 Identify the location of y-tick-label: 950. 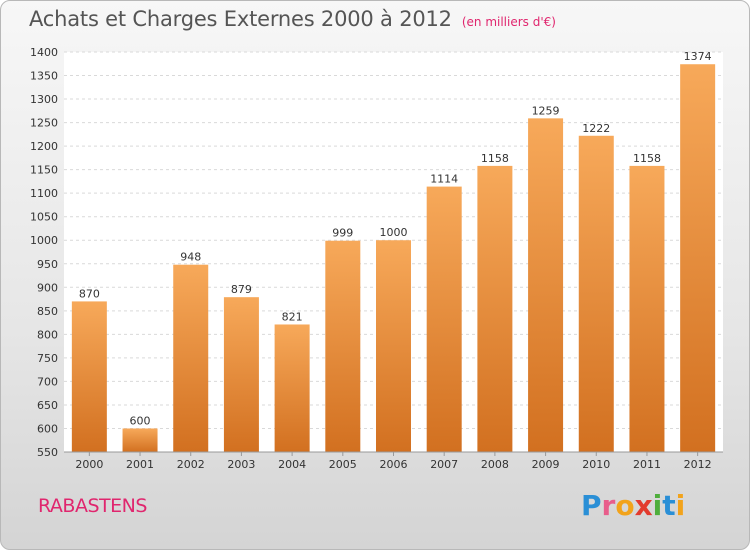
(47, 264).